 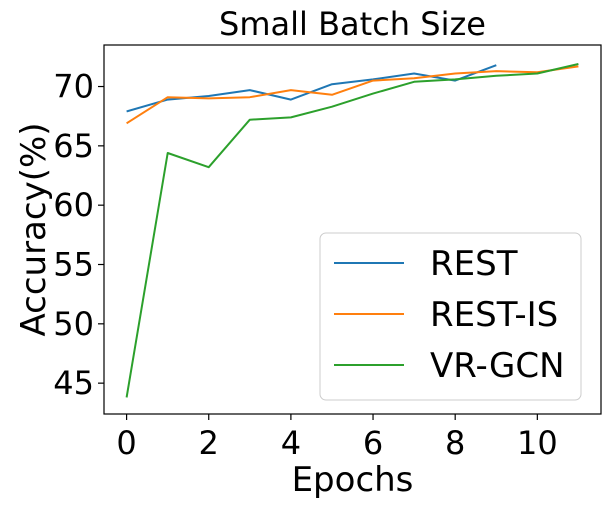 What do you see at coordinates (455, 443) in the screenshot?
I see `x-tick-label: 8` at bounding box center [455, 443].